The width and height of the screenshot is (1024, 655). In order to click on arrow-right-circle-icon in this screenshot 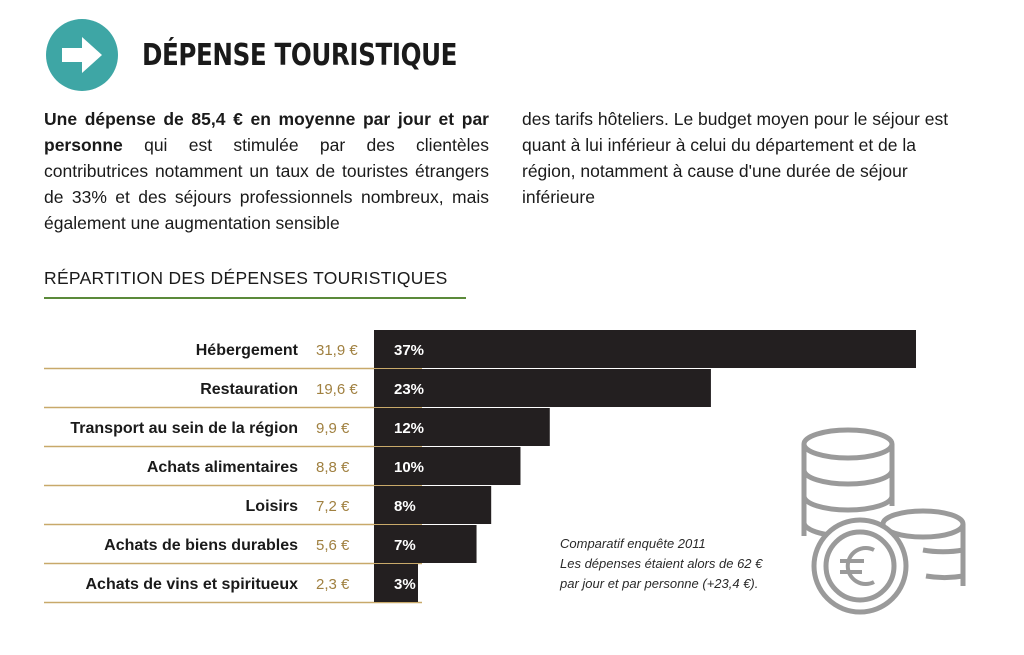, I will do `click(82, 55)`.